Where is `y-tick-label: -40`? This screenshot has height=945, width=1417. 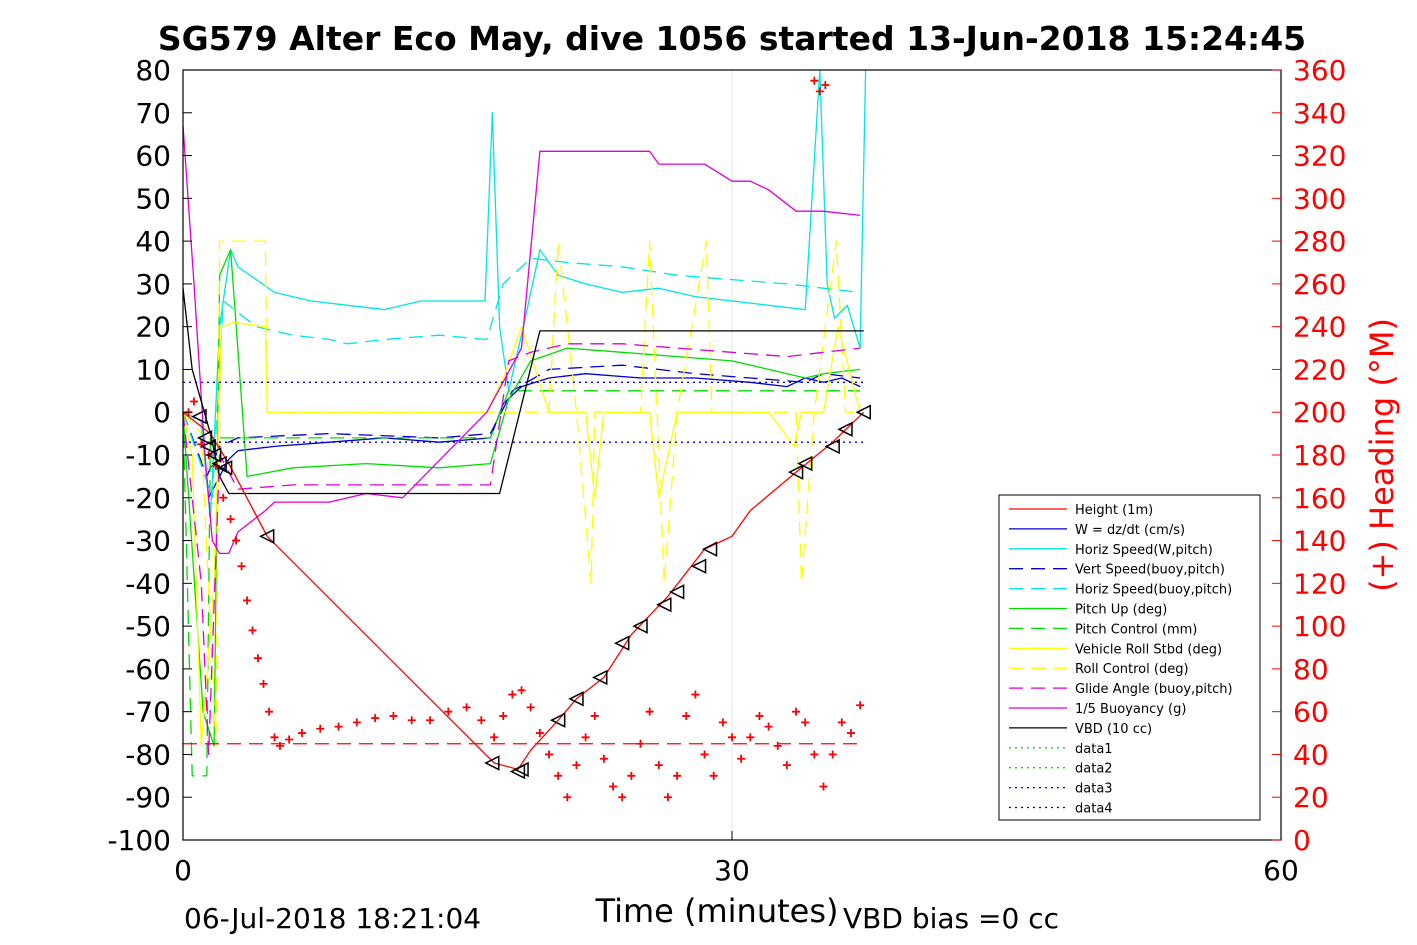
y-tick-label: -40 is located at coordinates (148, 583).